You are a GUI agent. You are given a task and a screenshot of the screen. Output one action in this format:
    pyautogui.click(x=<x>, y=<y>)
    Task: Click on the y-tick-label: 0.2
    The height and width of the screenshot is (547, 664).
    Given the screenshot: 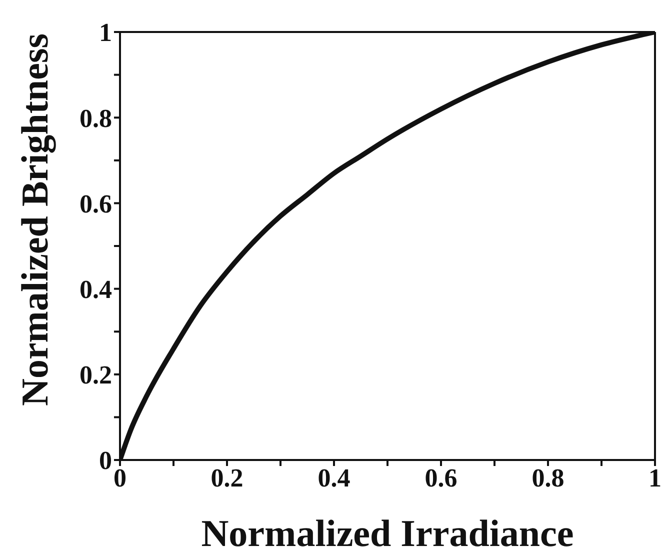 What is the action you would take?
    pyautogui.click(x=96, y=375)
    